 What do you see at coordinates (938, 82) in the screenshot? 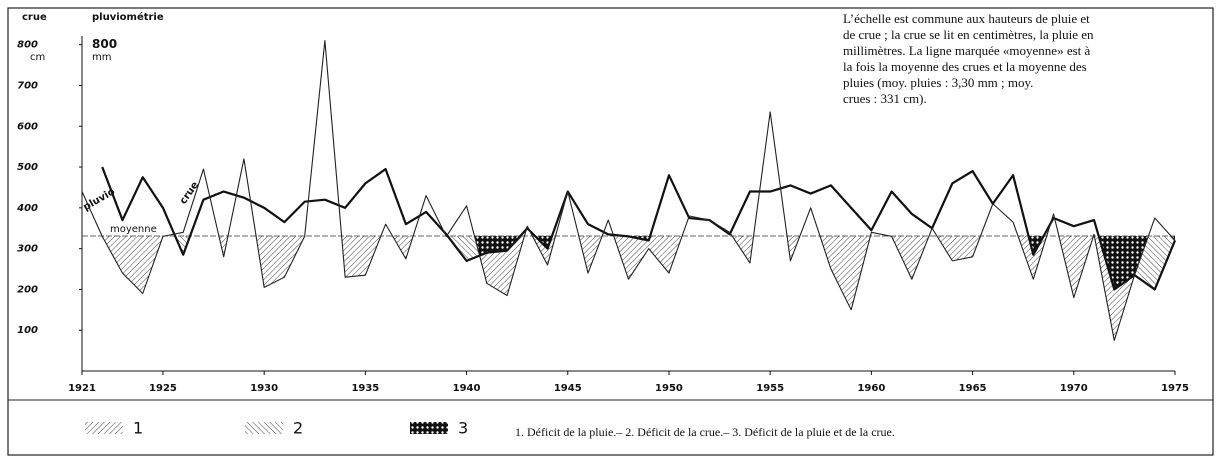
I see `note-line: pluies (moy. pluies : 3,30 mm ; moy.` at bounding box center [938, 82].